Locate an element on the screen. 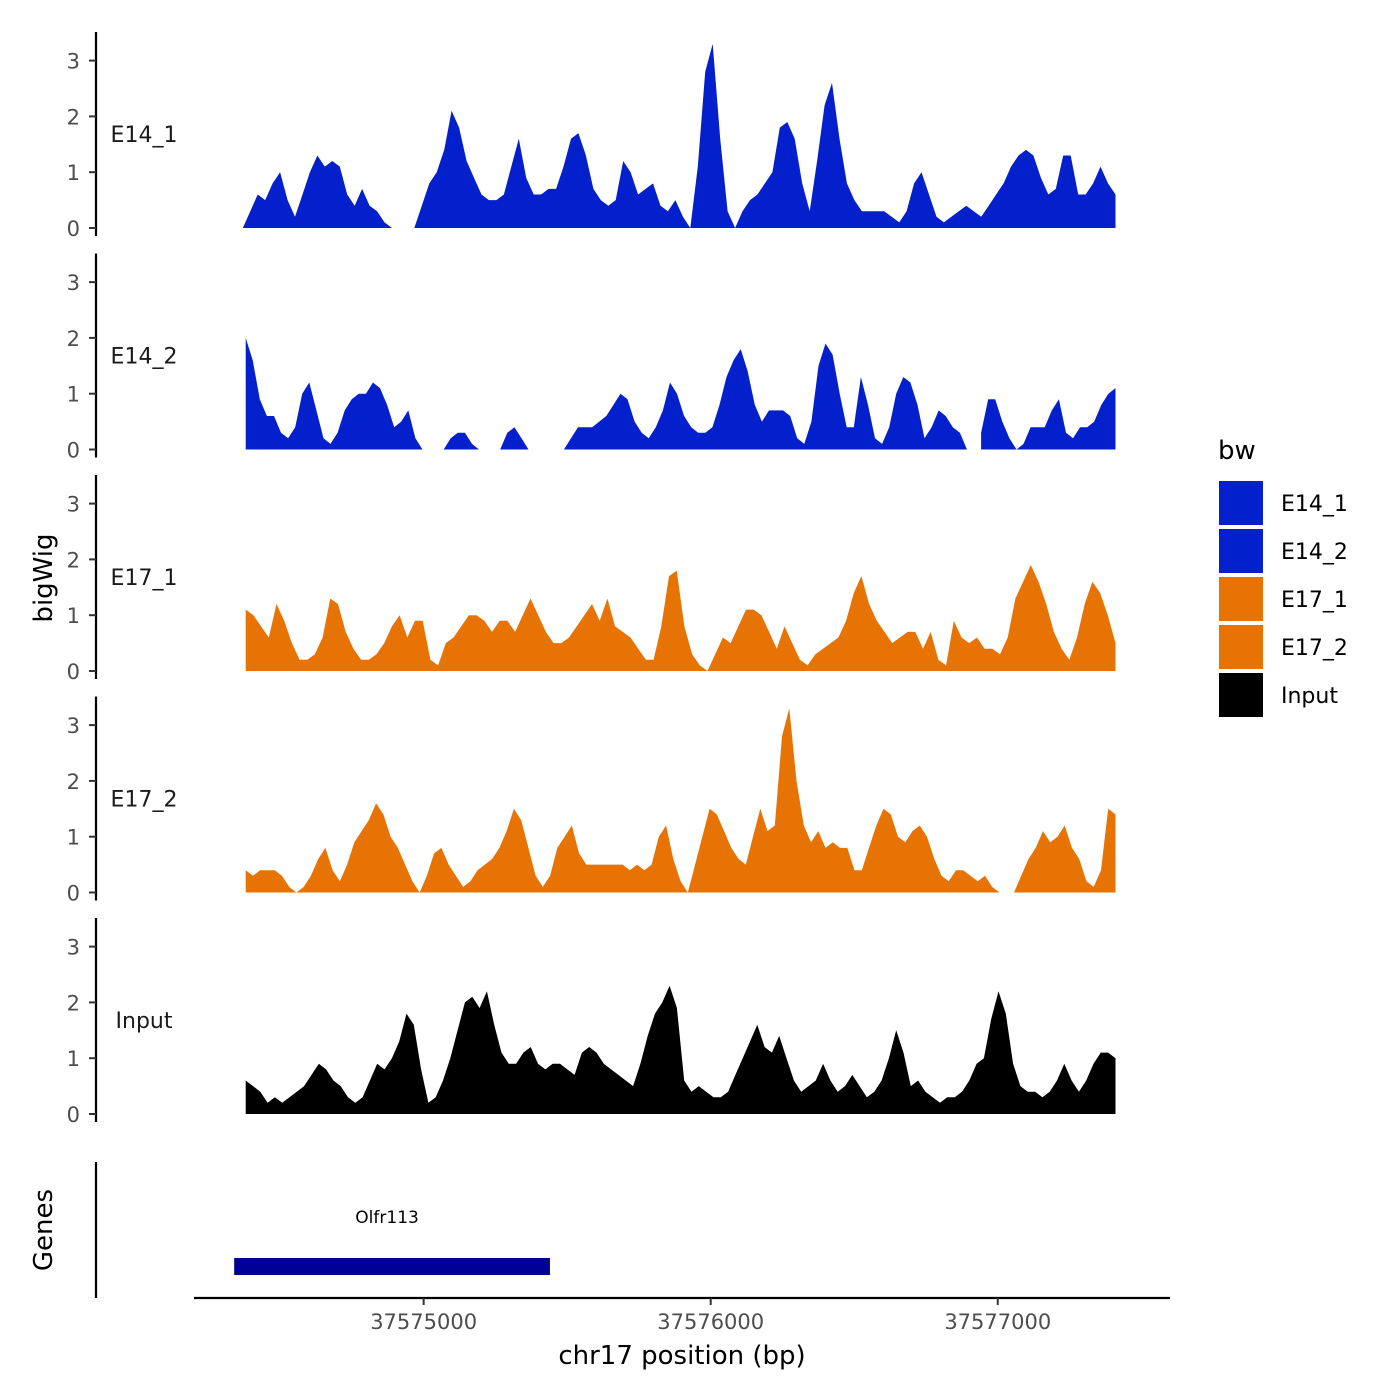  legend-label: E14_1 is located at coordinates (1314, 504).